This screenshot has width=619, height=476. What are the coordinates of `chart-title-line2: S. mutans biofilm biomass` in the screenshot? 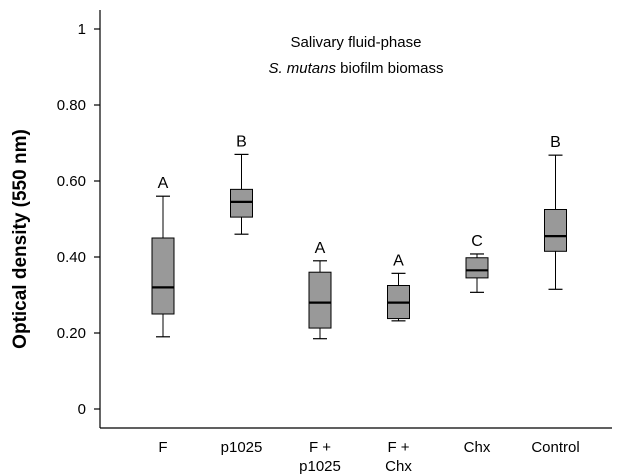 It's located at (355, 68).